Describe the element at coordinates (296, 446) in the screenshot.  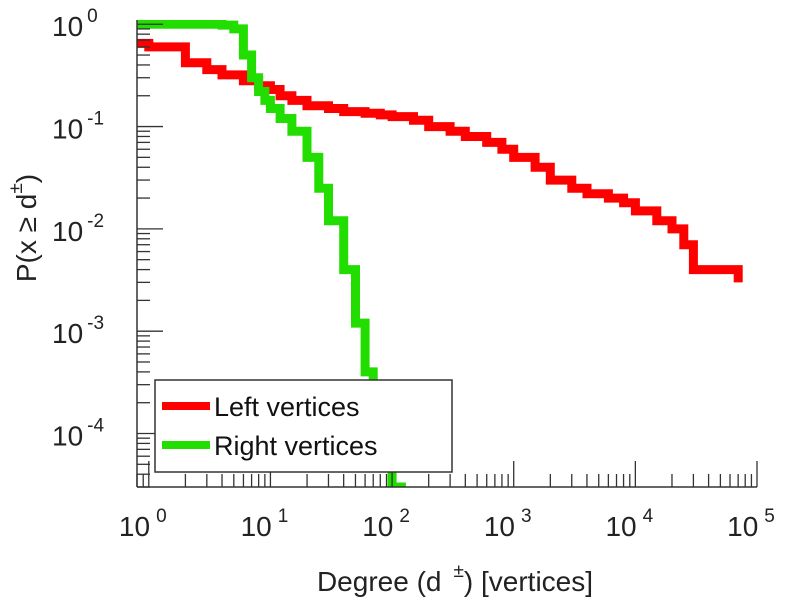
I see `legend-label-right-vertices: Right vertices` at that location.